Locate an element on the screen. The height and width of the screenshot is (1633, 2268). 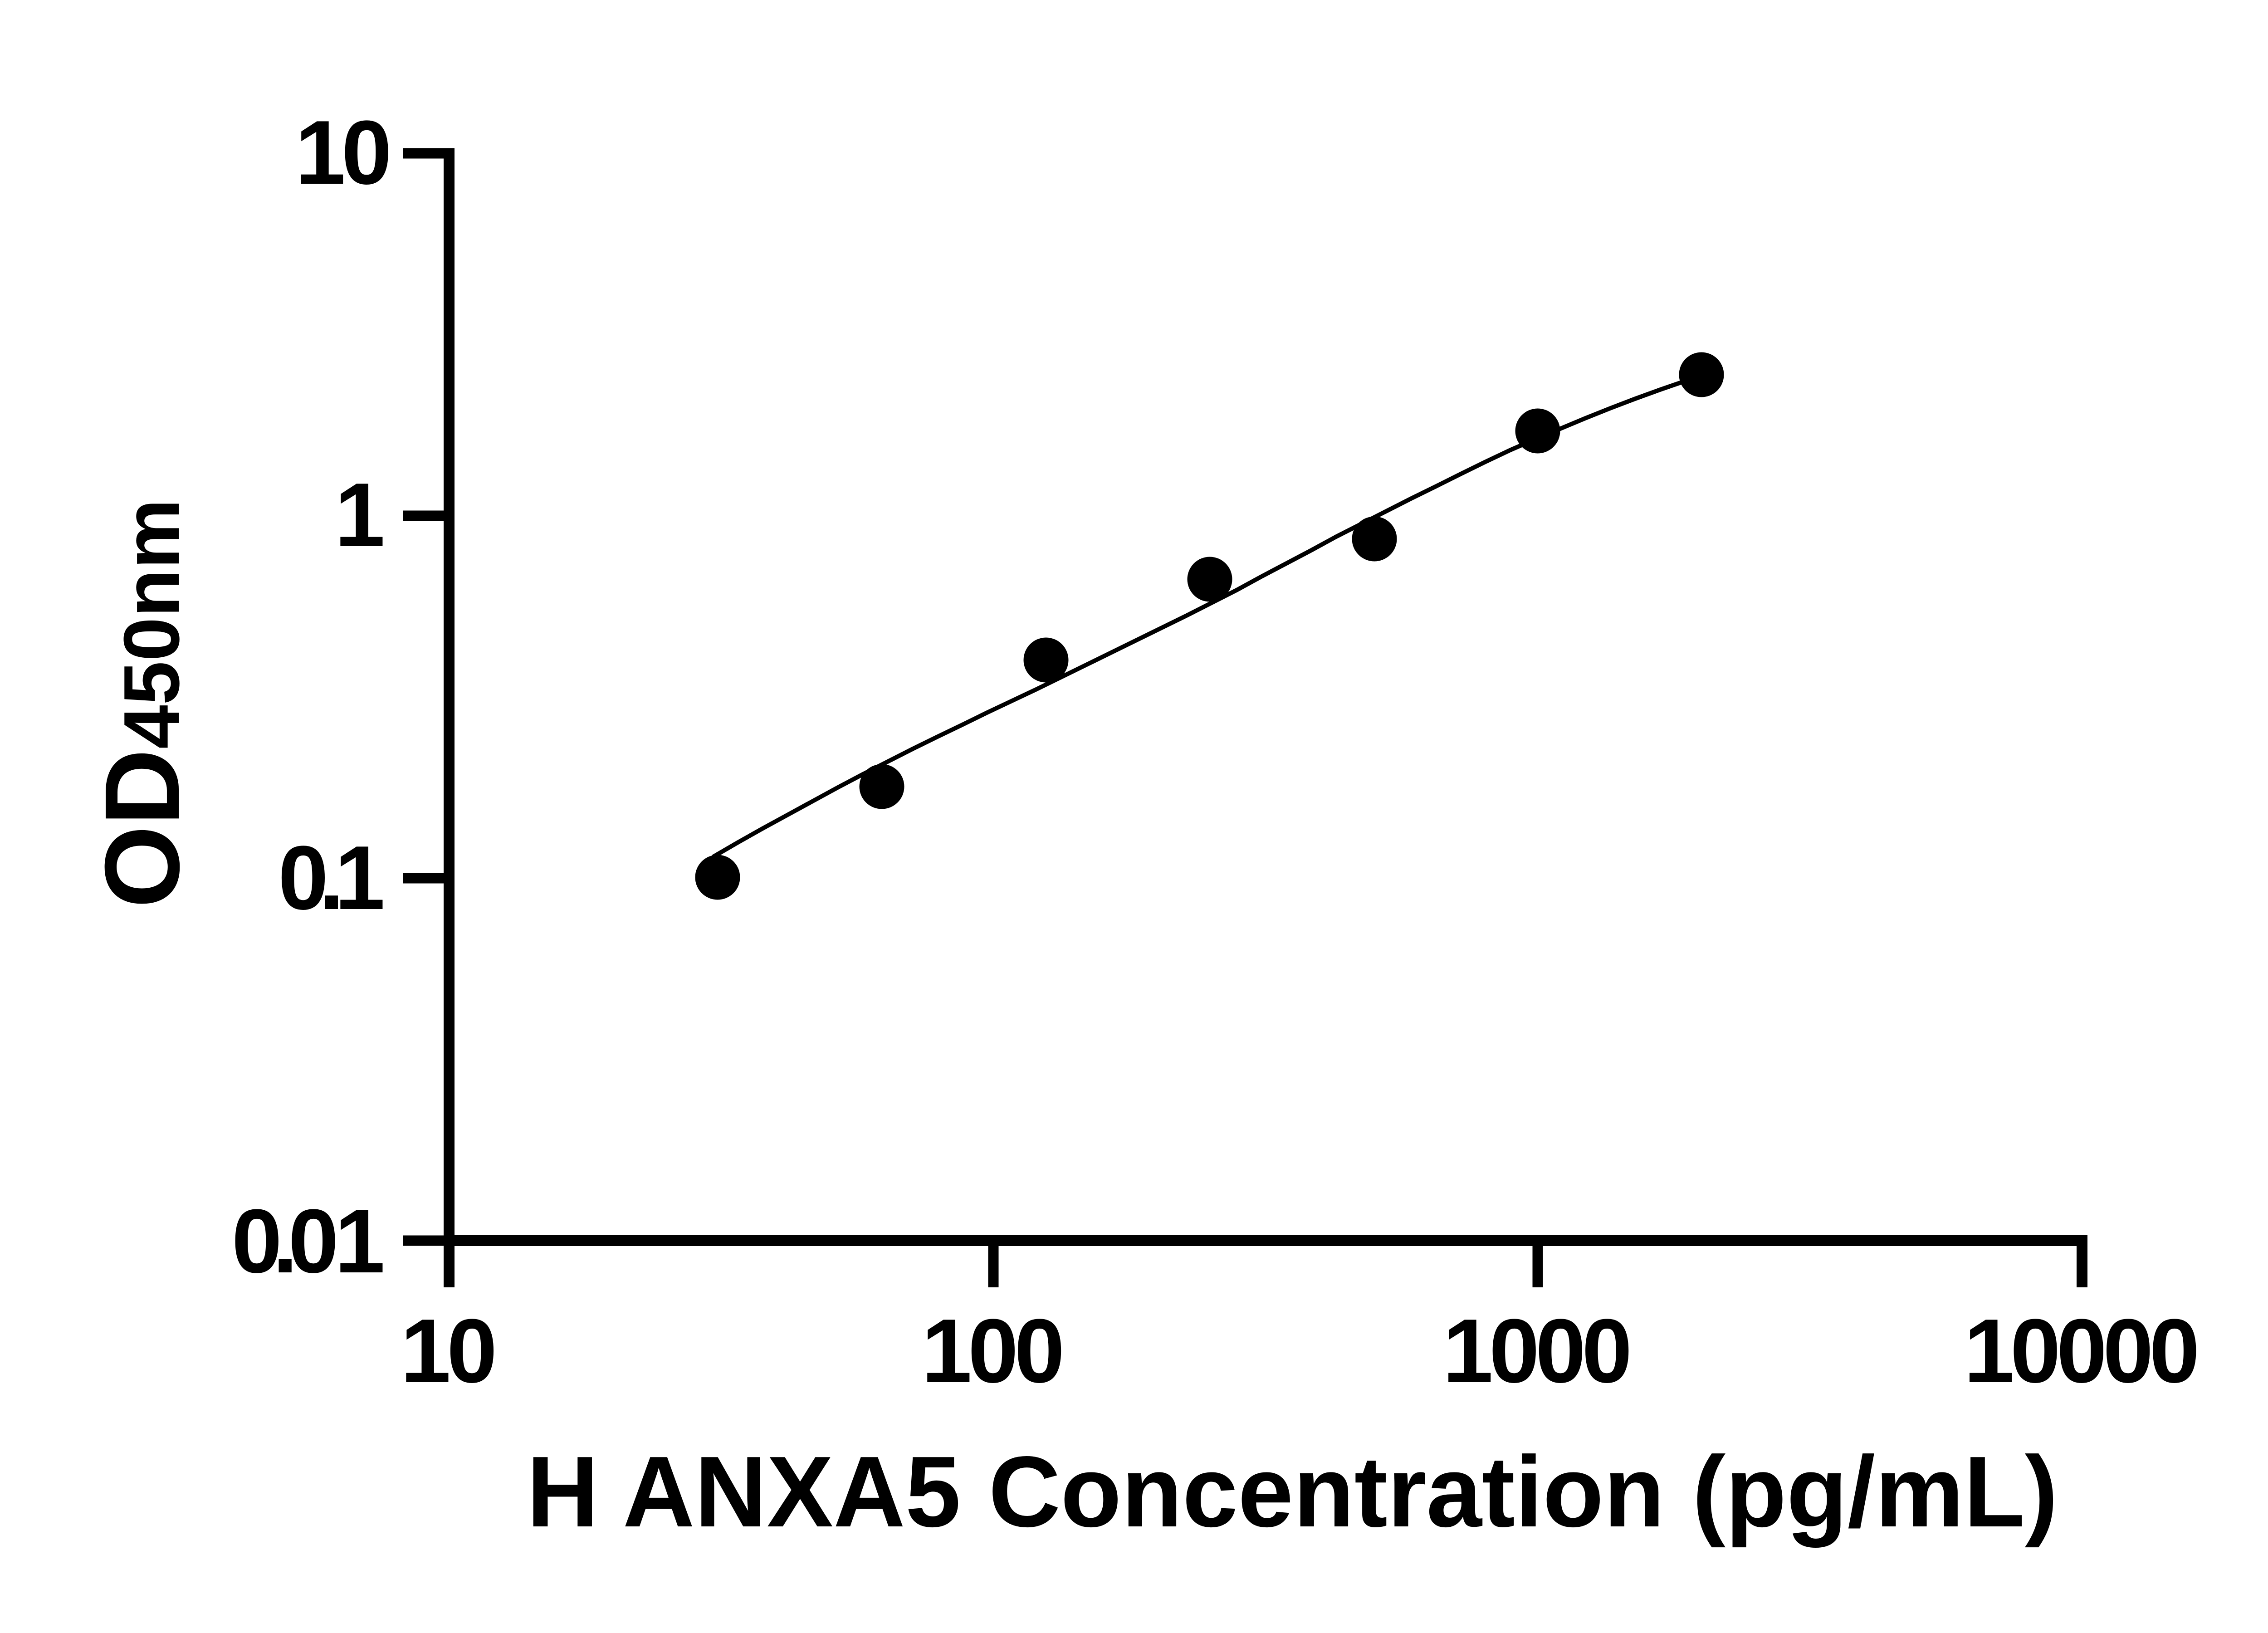
svg-text: 100 is located at coordinates (992, 1351).